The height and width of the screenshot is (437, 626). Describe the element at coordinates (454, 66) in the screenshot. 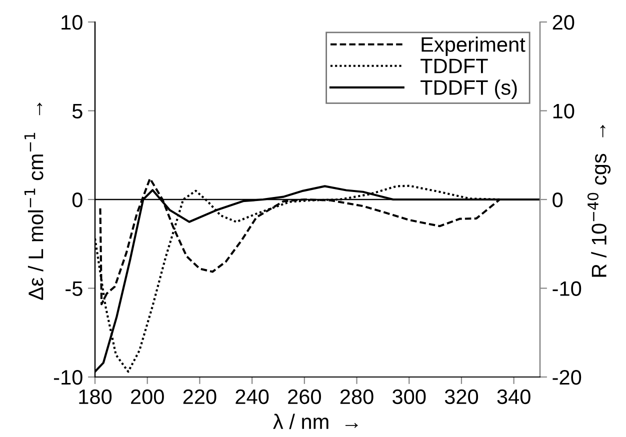

I see `legend-label: TDDFT` at that location.